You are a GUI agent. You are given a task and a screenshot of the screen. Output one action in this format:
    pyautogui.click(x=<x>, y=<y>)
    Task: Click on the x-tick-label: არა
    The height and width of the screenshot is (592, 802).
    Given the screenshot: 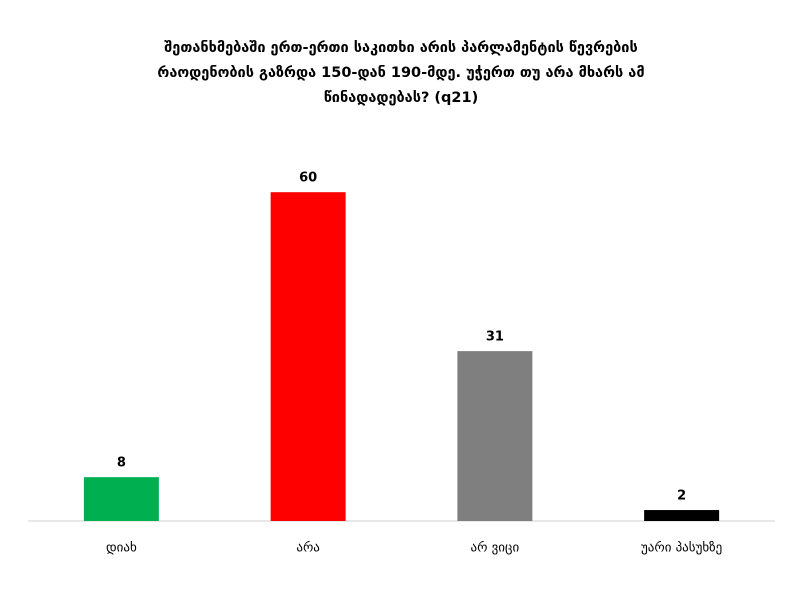 What is the action you would take?
    pyautogui.click(x=308, y=548)
    